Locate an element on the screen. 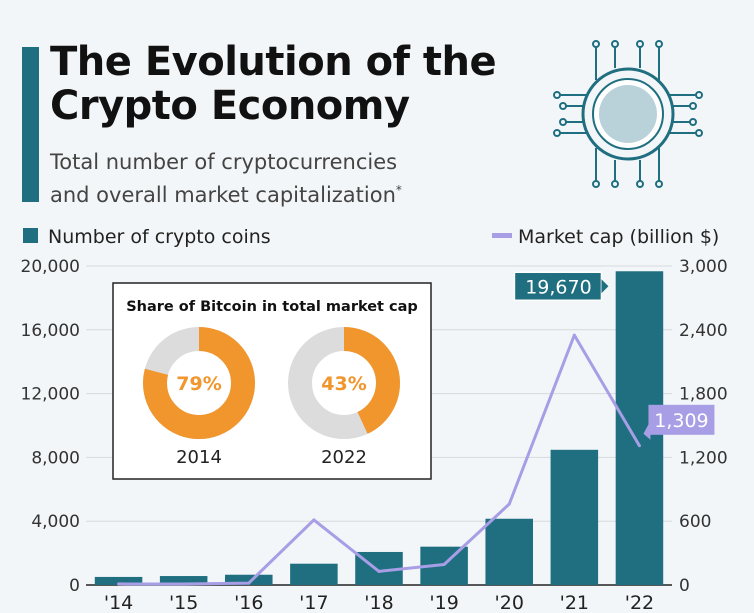 This screenshot has width=754, height=613. right-axis-tick-label: 3,000 is located at coordinates (703, 267).